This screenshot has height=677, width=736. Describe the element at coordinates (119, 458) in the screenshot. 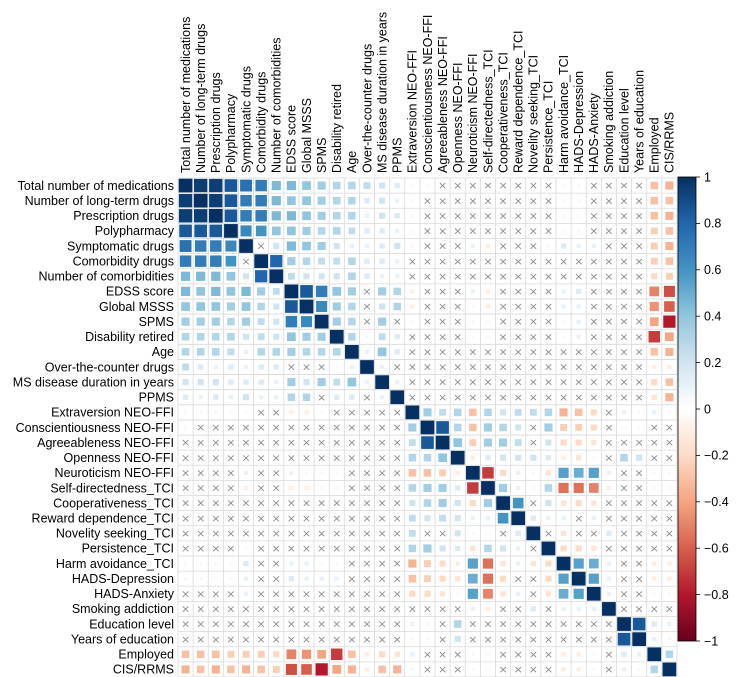

I see `row-label: Openness NEO-FFI` at that location.